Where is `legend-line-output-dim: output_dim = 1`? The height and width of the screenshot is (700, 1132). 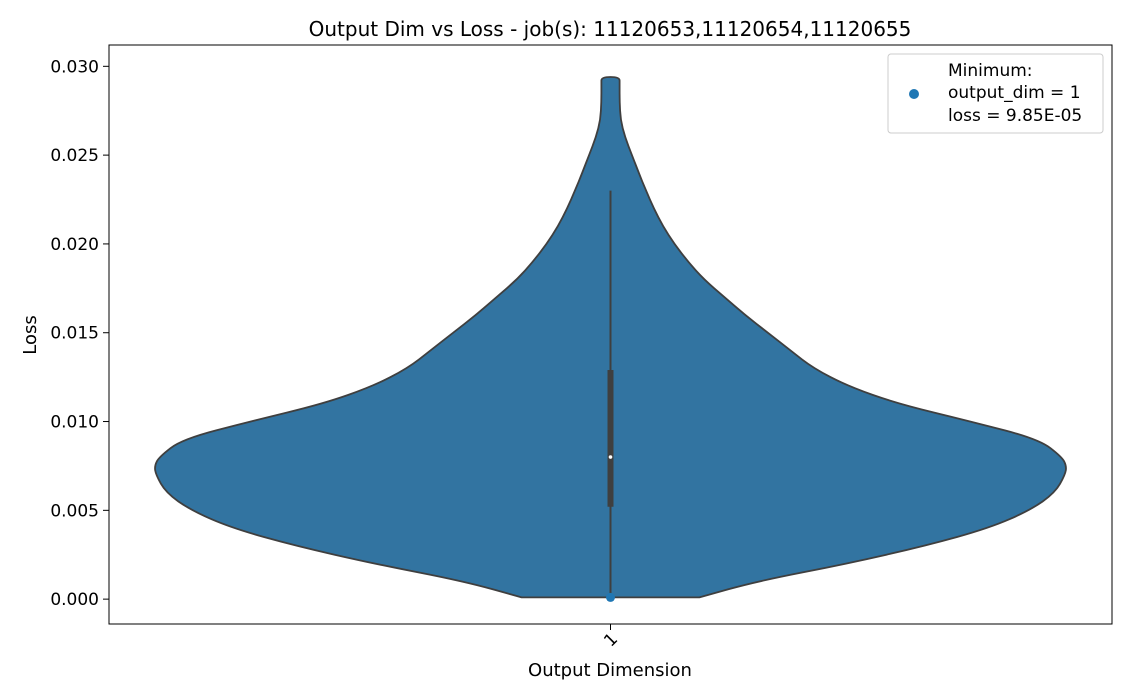
legend-line-output-dim: output_dim = 1 is located at coordinates (1014, 93).